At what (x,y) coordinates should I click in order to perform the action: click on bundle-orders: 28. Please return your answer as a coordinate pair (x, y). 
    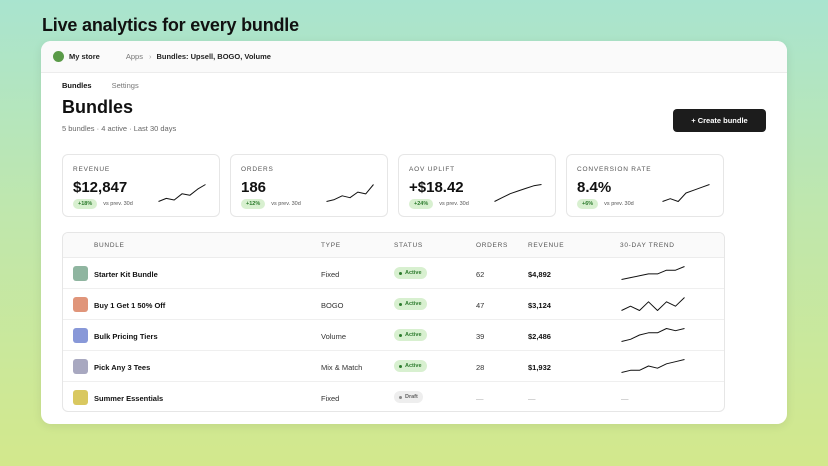
    Looking at the image, I should click on (480, 367).